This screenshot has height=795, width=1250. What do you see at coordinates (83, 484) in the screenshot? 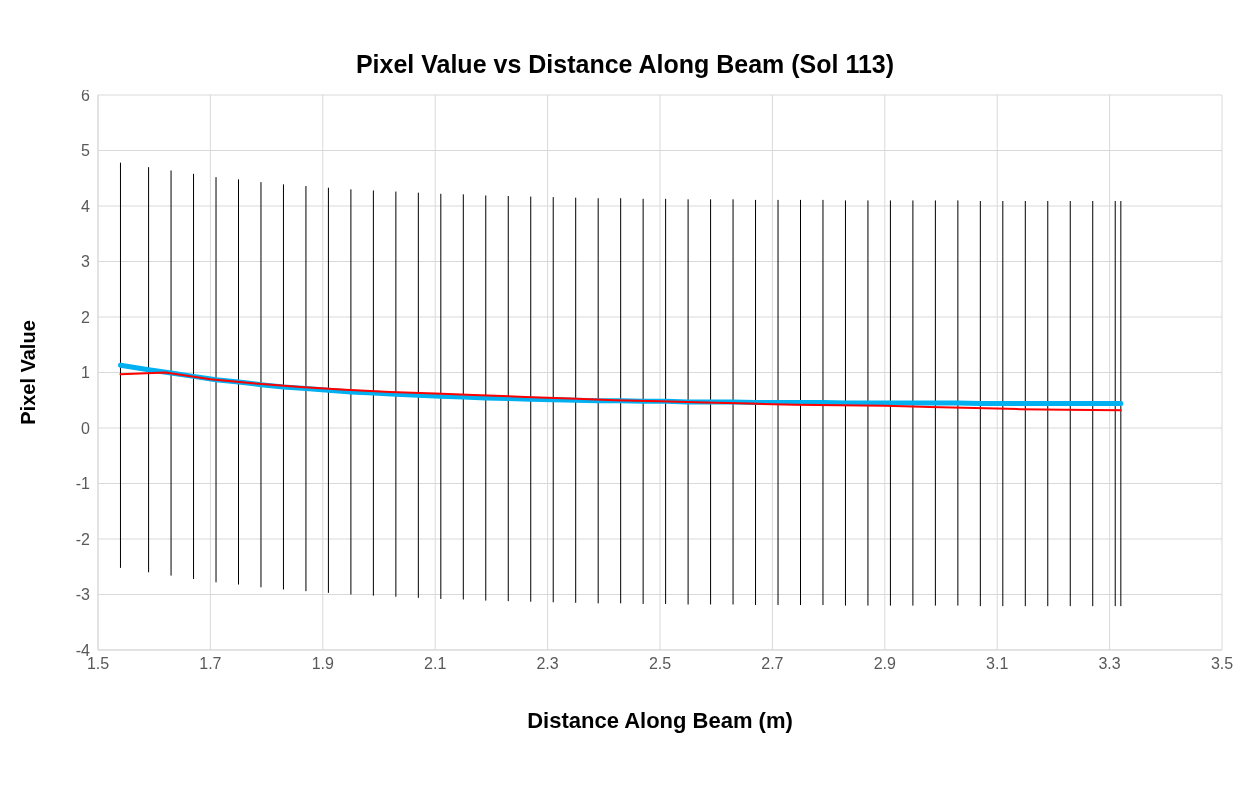
I see `y-tick-label: -1` at bounding box center [83, 484].